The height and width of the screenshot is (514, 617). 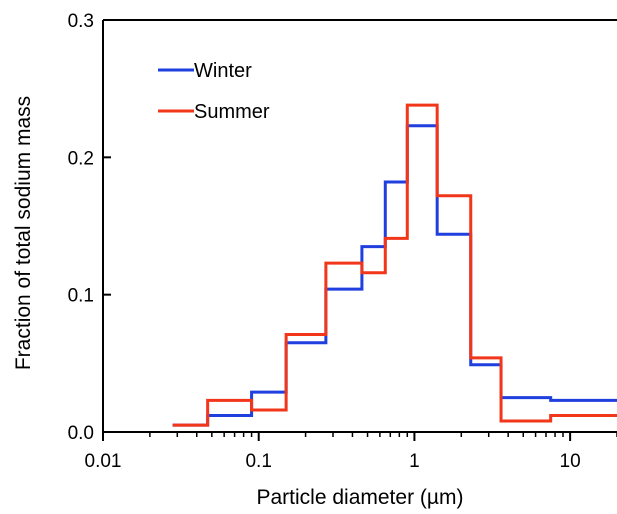 I want to click on legend-label-winter: Winter, so click(x=223, y=71).